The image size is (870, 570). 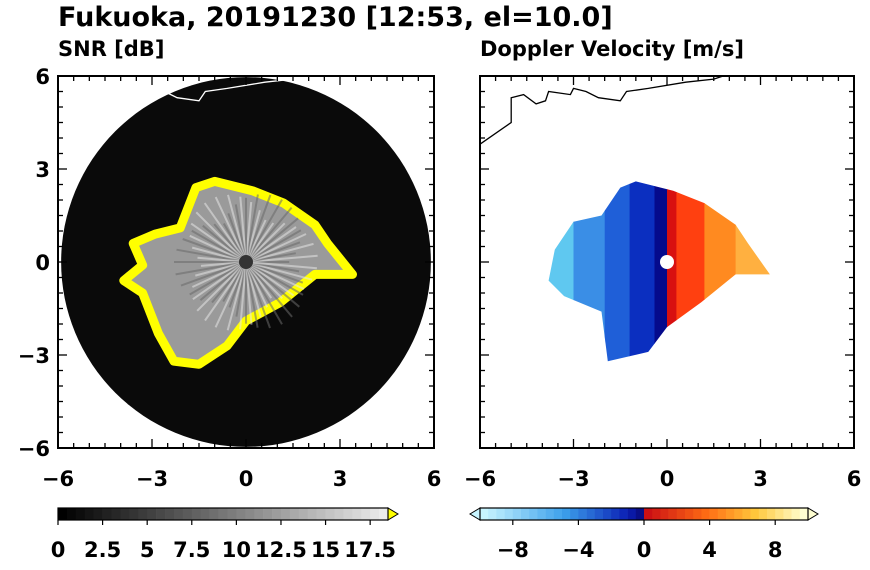 What do you see at coordinates (191, 550) in the screenshot?
I see `colorbar-tick-label: 7.5` at bounding box center [191, 550].